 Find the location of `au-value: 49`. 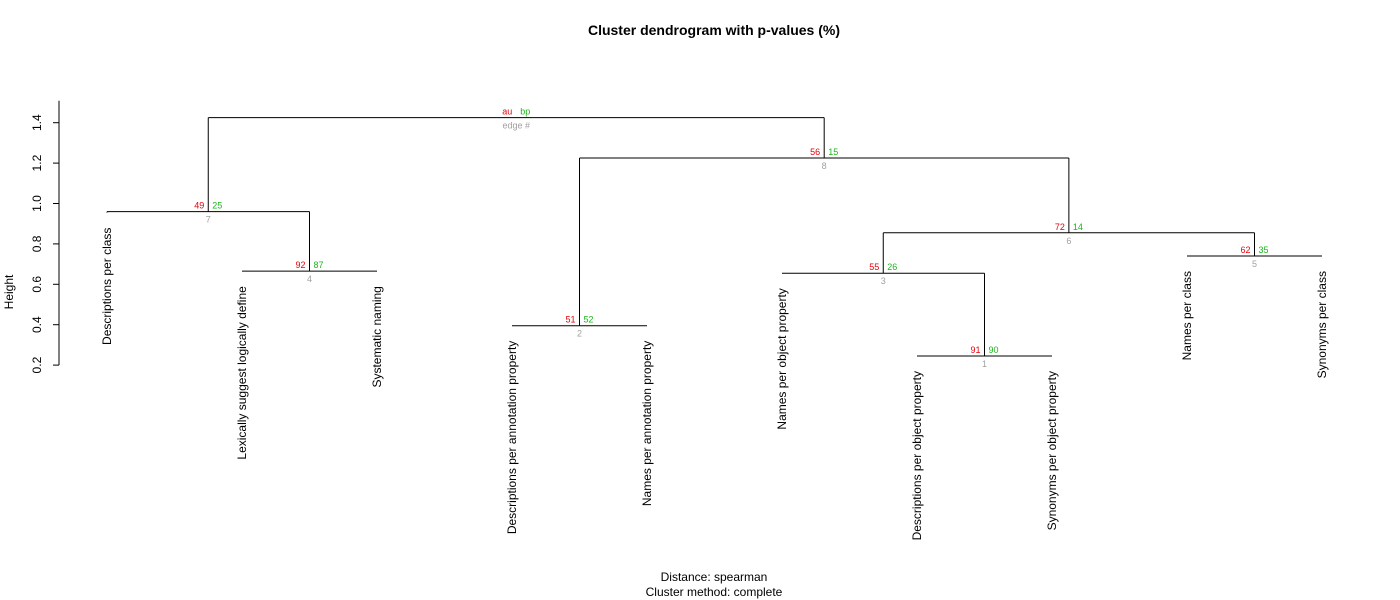

au-value: 49 is located at coordinates (199, 206).